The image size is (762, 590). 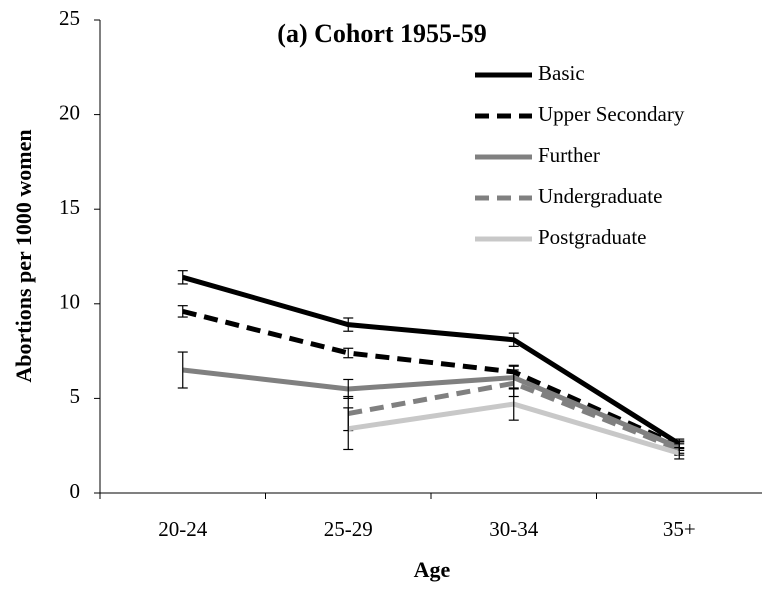 What do you see at coordinates (513, 529) in the screenshot?
I see `x-tick-label: 30-34` at bounding box center [513, 529].